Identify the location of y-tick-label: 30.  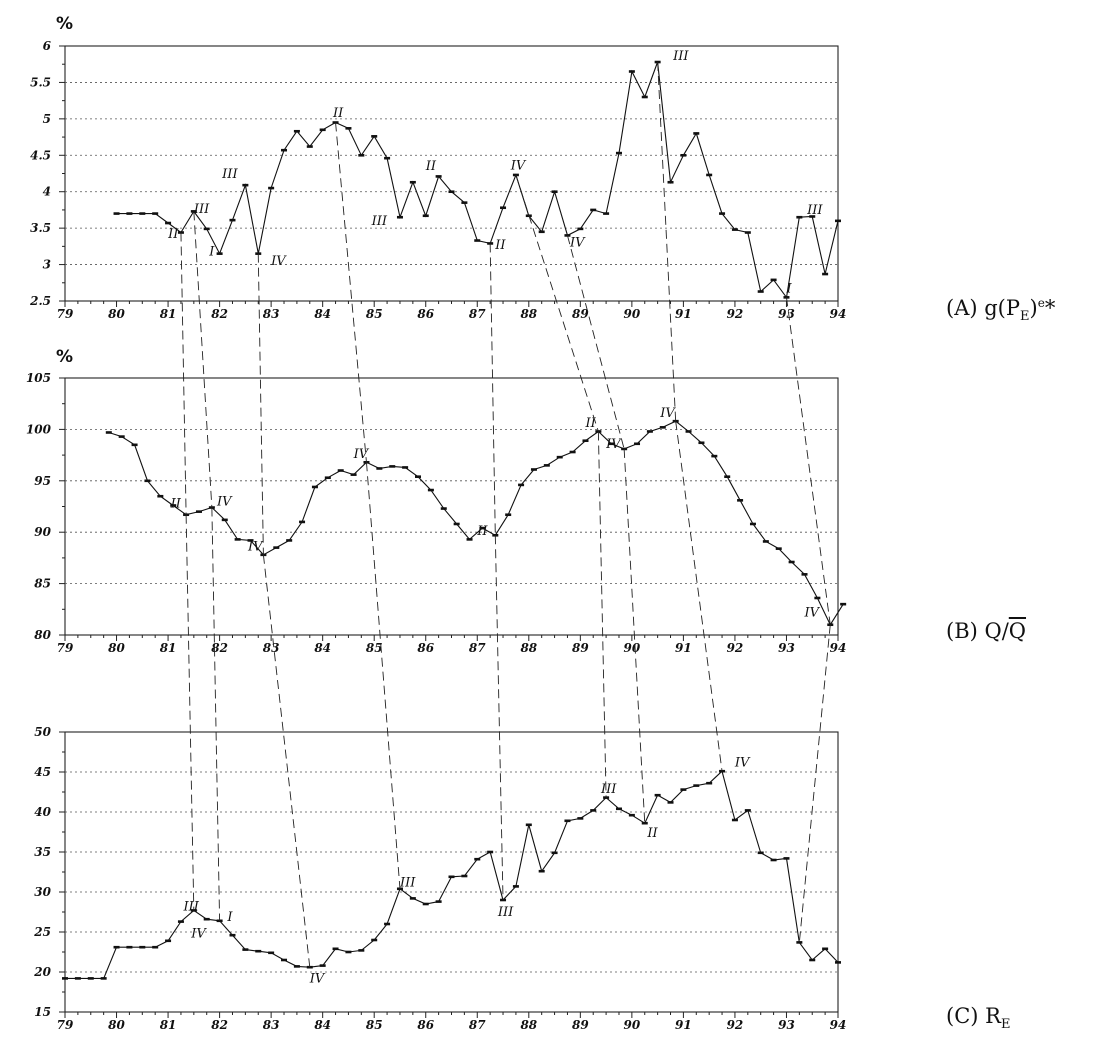
(42, 892).